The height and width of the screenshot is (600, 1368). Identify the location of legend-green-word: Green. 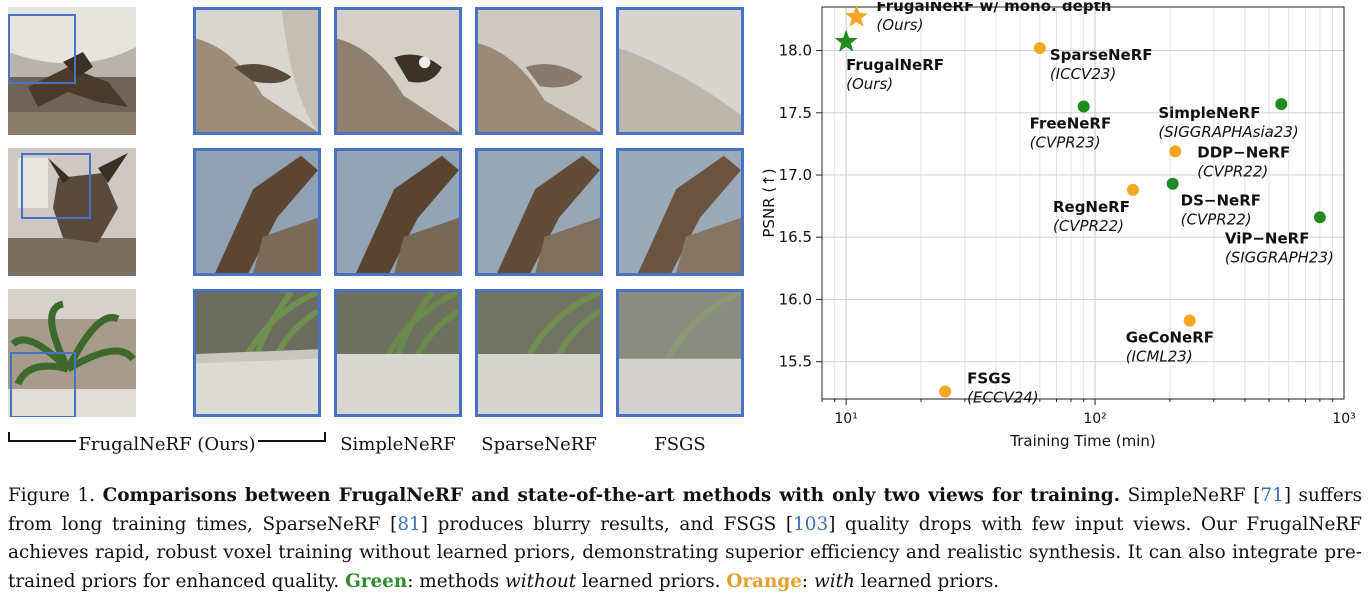
(376, 581).